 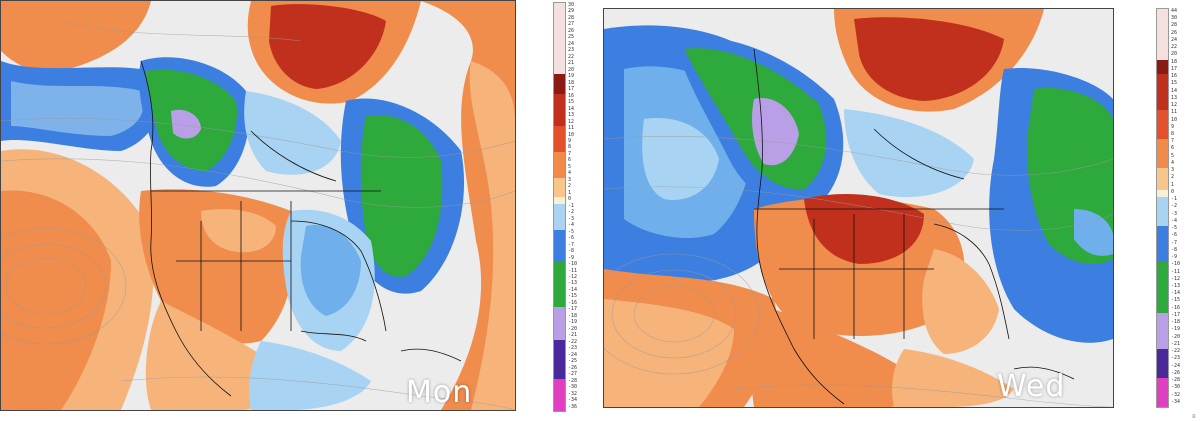 I want to click on scale-tick-label: -23, so click(x=573, y=348).